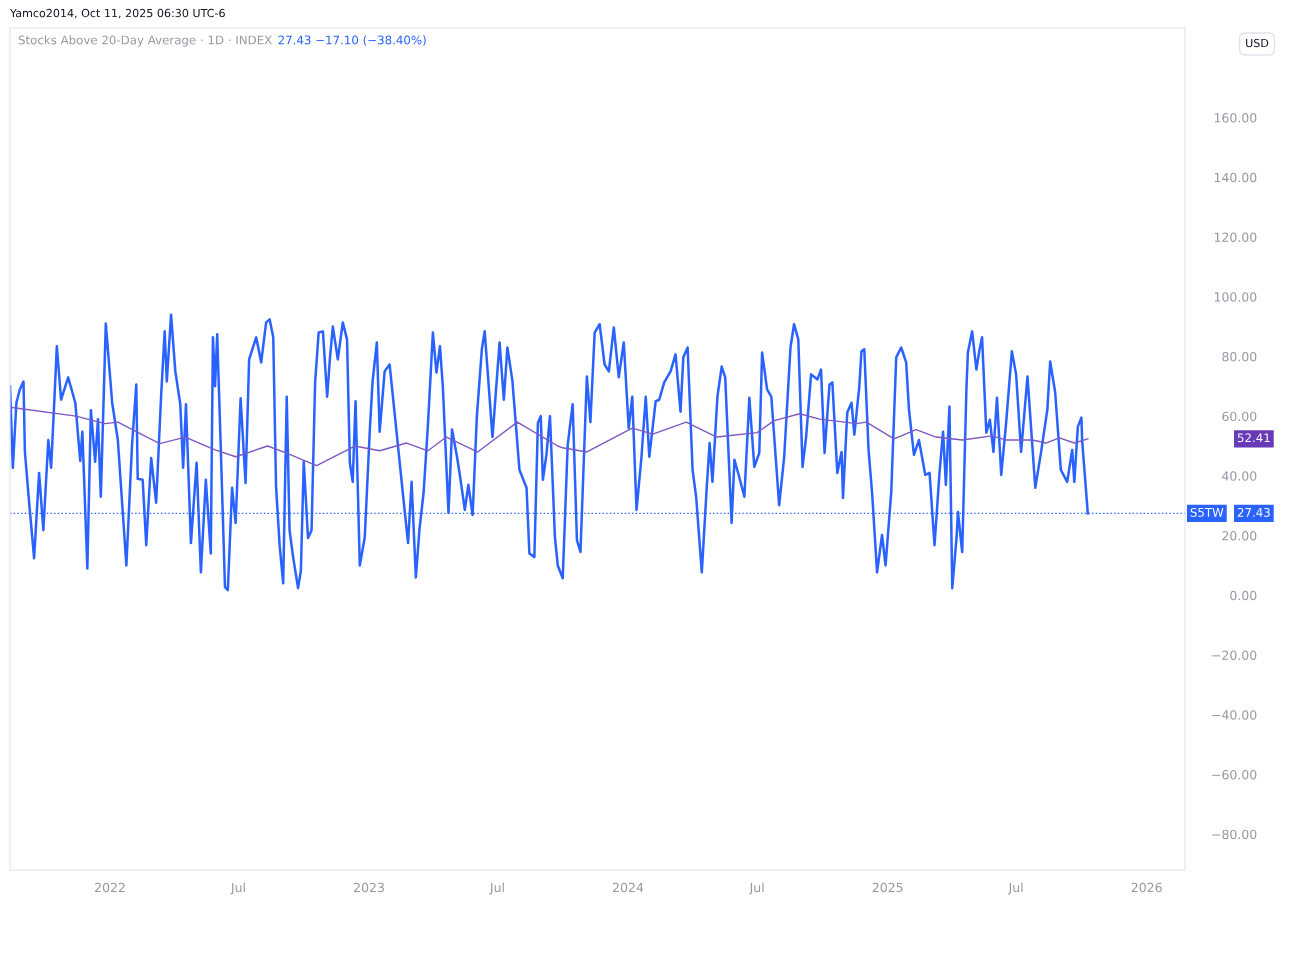  Describe the element at coordinates (1235, 297) in the screenshot. I see `y-tick-label: 100.00` at that location.